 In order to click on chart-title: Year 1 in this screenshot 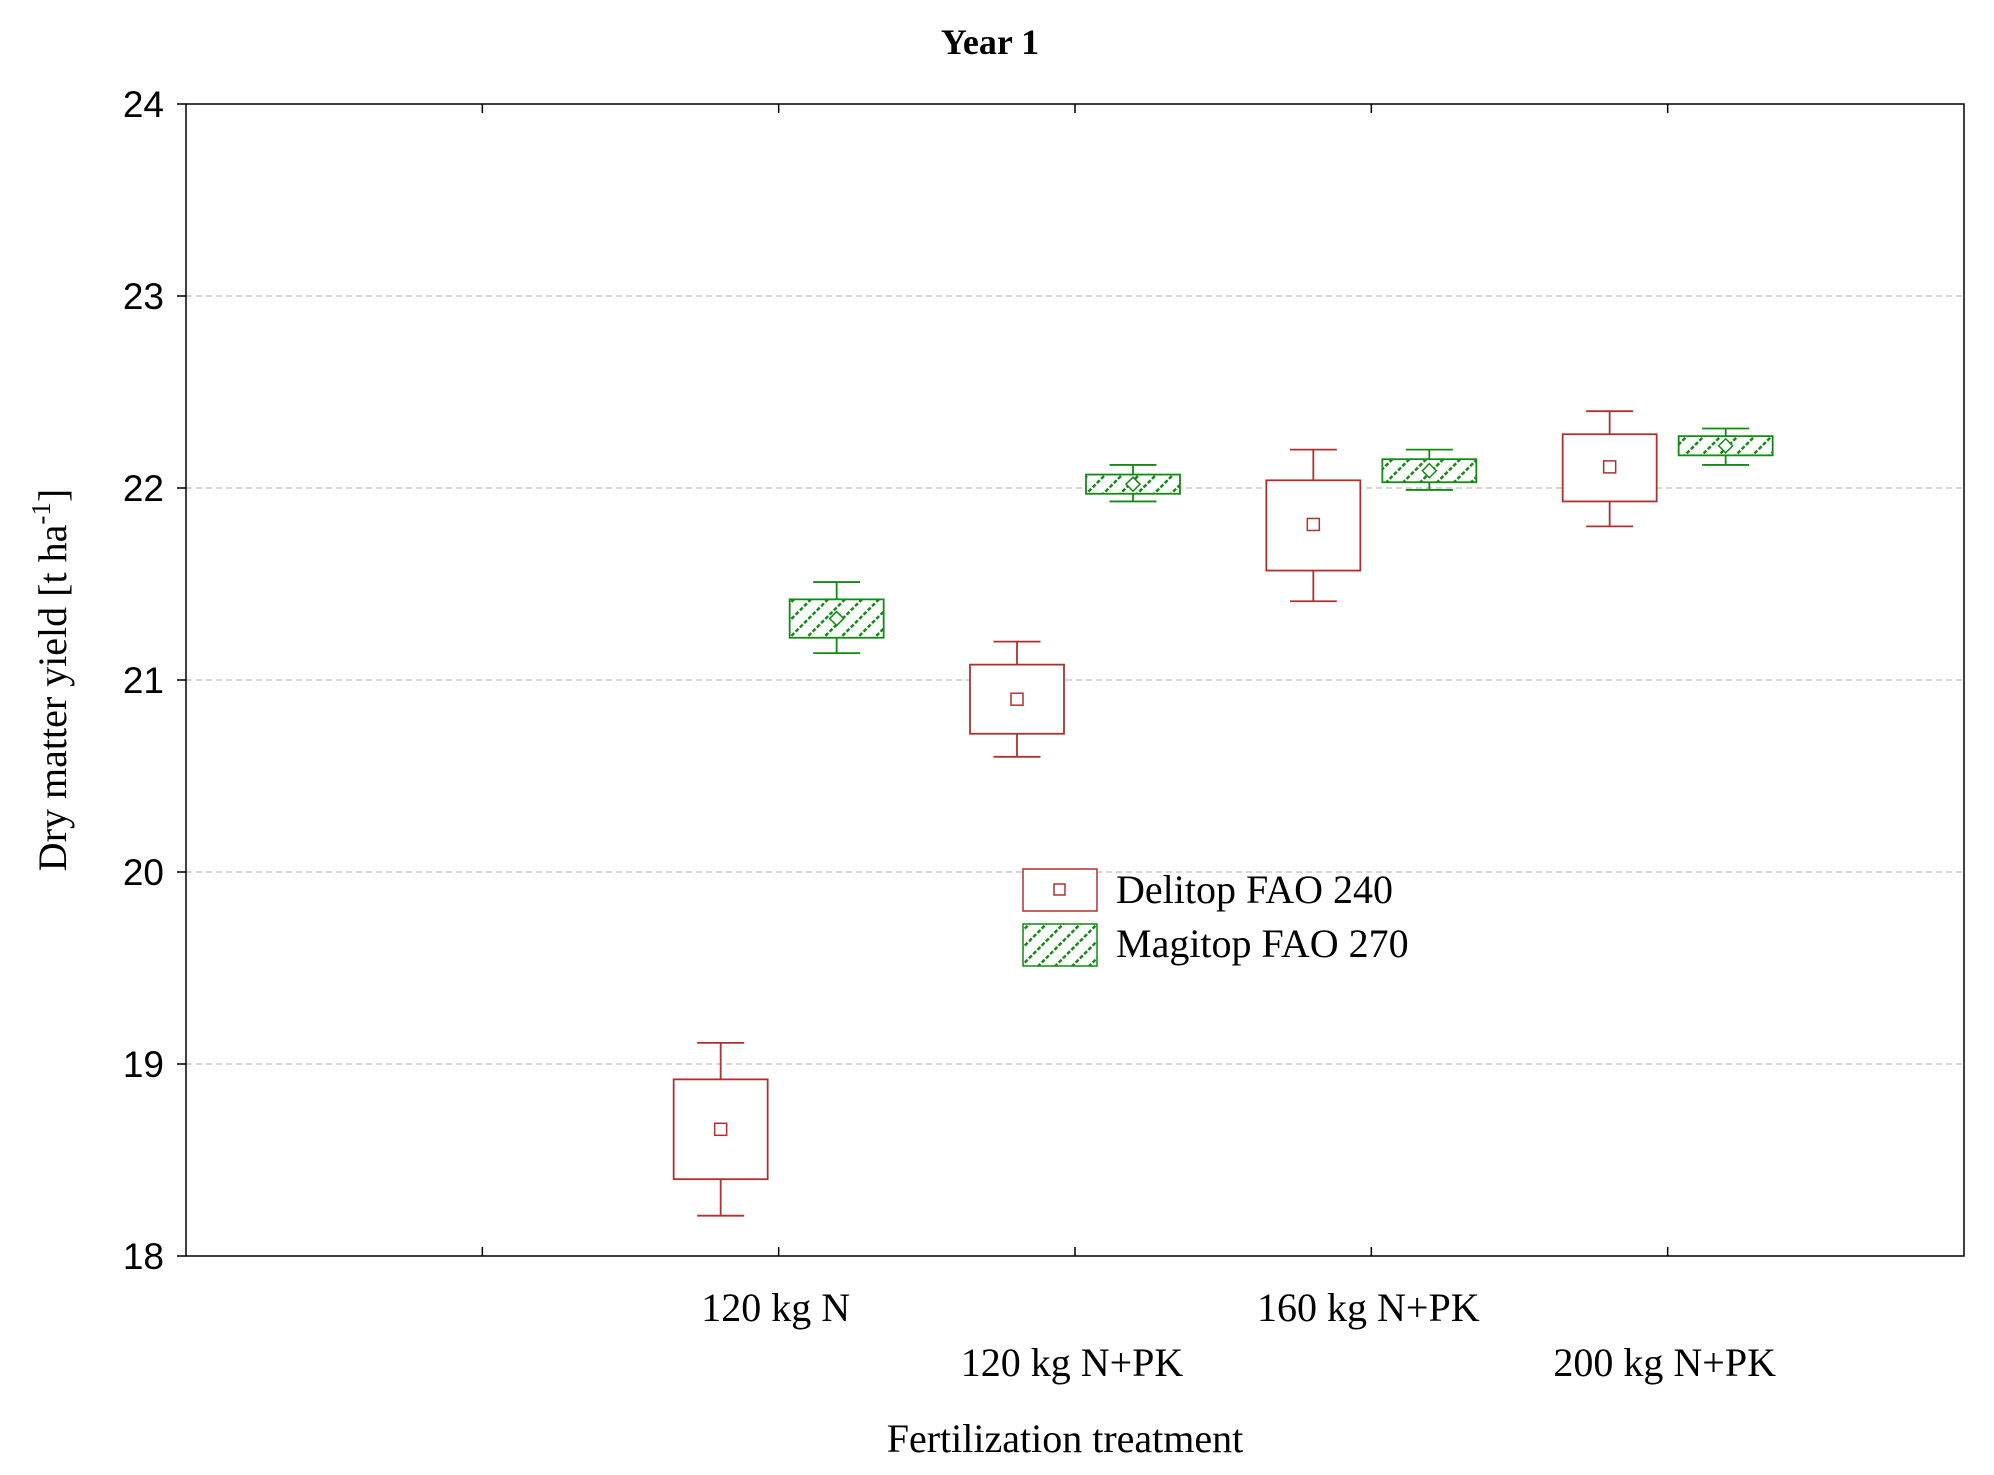, I will do `click(990, 42)`.